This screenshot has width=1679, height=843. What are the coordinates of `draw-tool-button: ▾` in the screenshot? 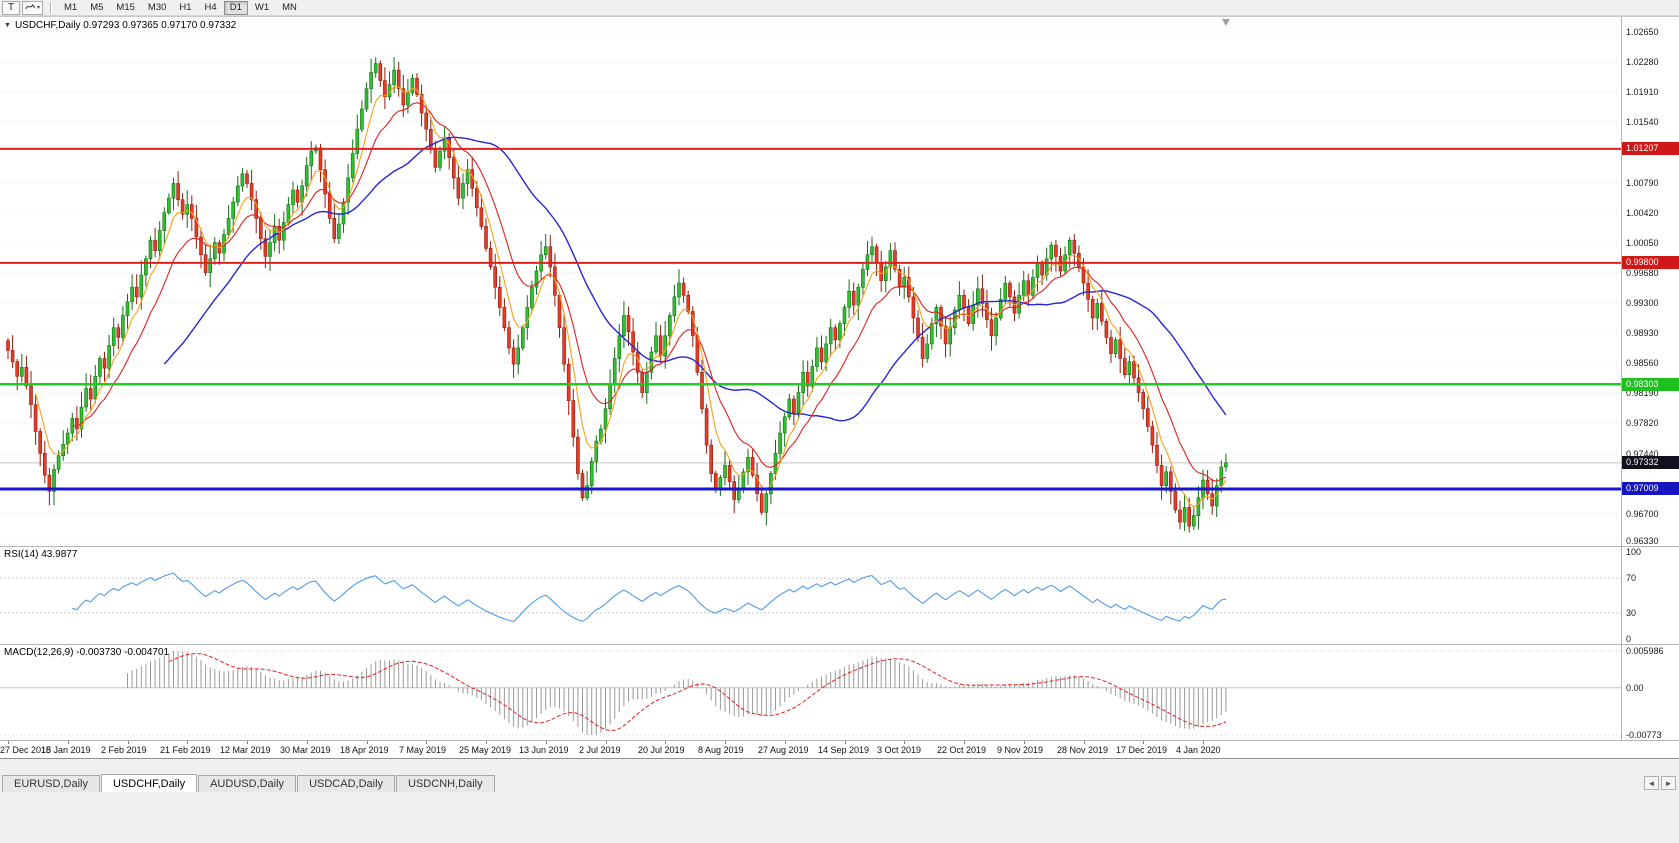 It's located at (33, 7).